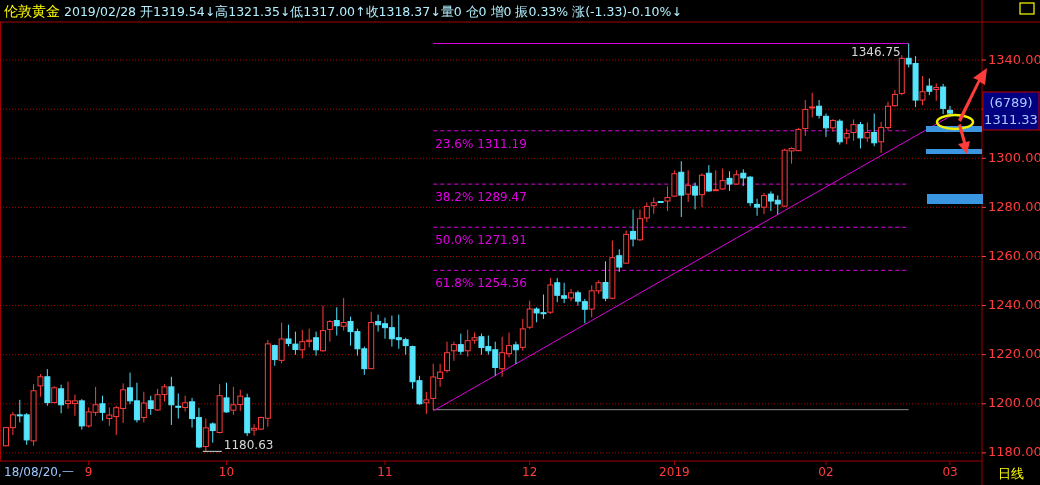 The height and width of the screenshot is (485, 1040). I want to click on y-tick-label: 1240.00, so click(1014, 305).